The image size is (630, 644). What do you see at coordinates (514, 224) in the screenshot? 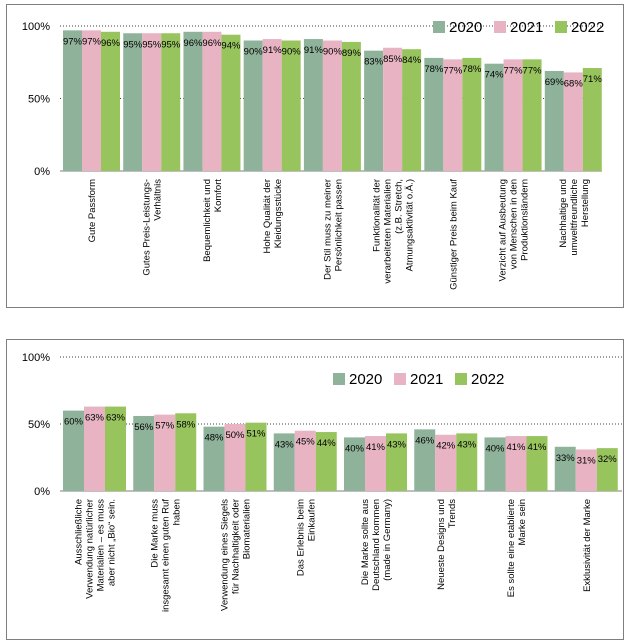
I see `category-label-line: von Menschen in den` at bounding box center [514, 224].